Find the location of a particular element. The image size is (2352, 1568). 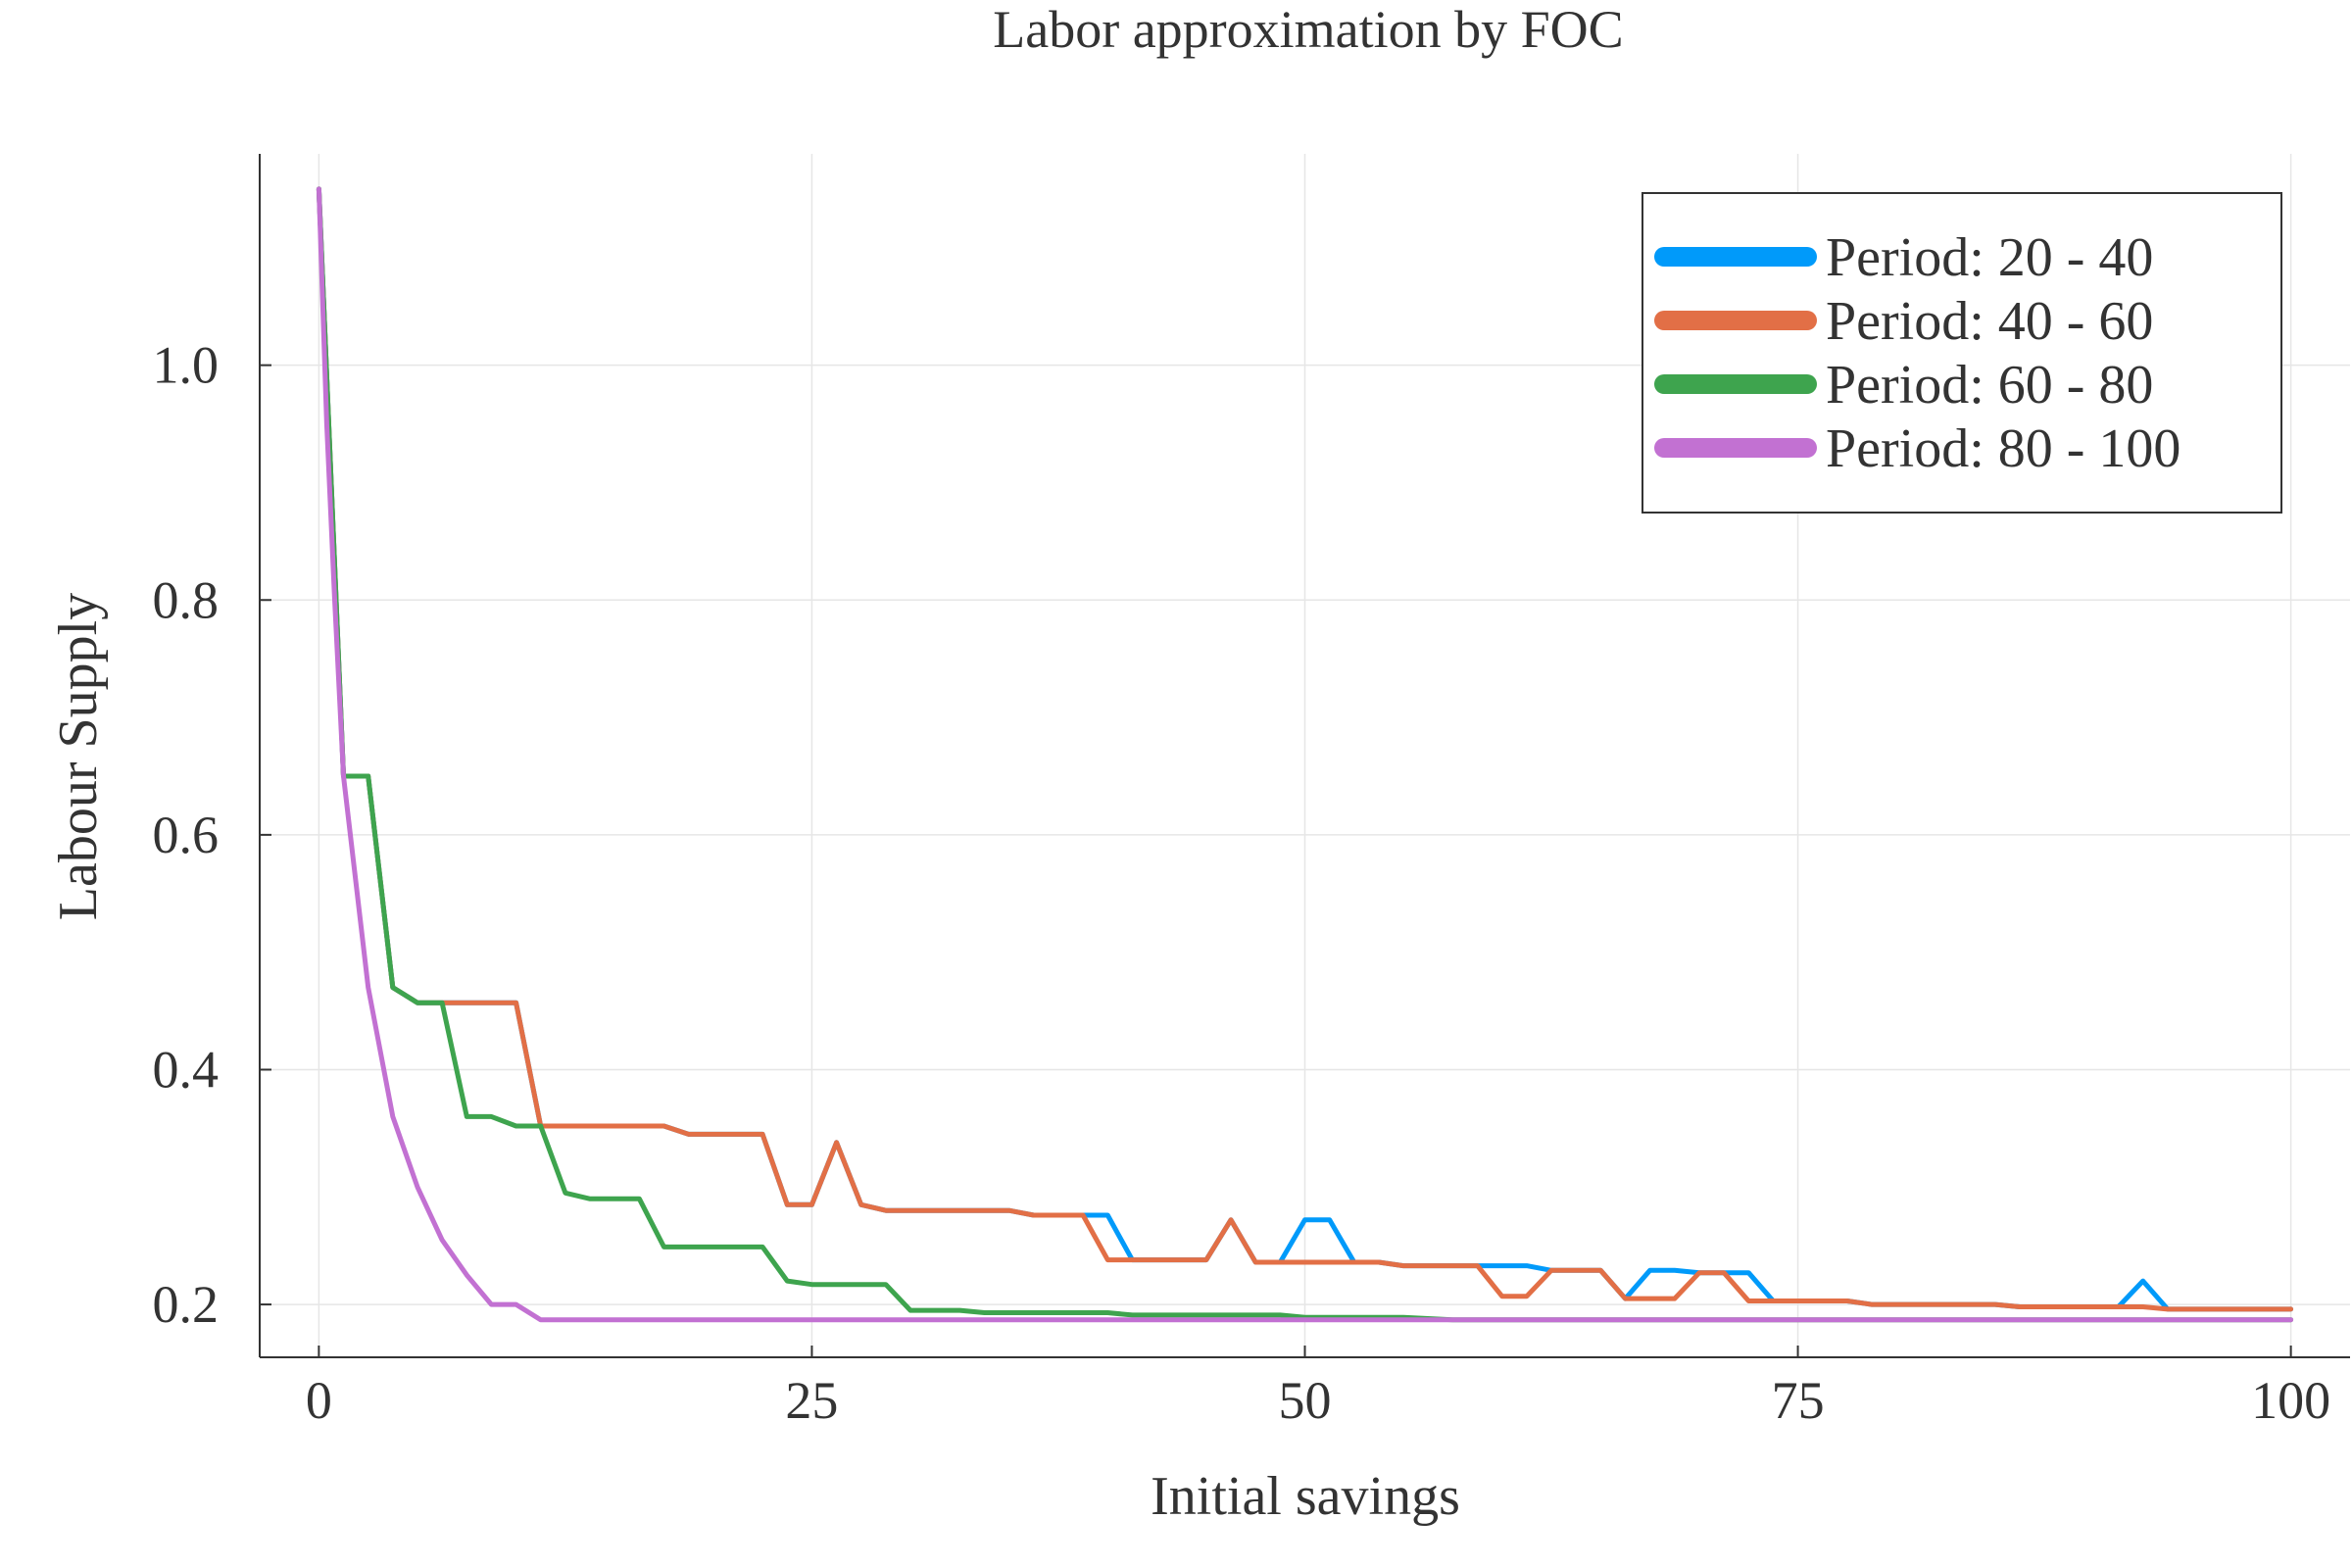

chart-title: Labor approximation by FOC is located at coordinates (1308, 29).